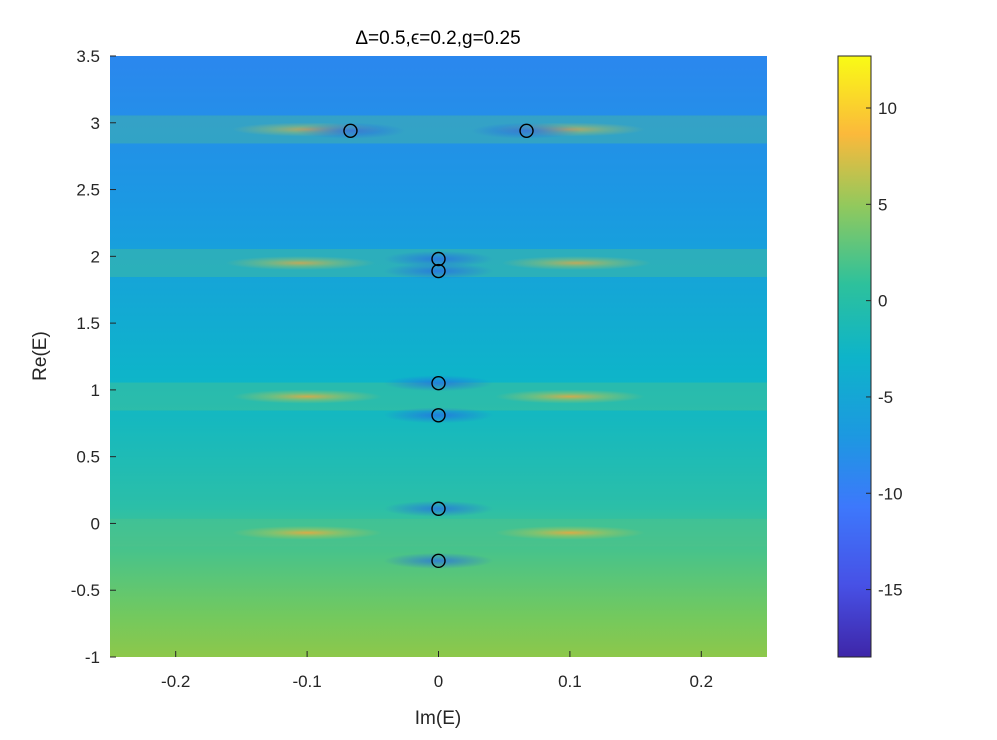  I want to click on y-axis-label: Re(E), so click(40, 356).